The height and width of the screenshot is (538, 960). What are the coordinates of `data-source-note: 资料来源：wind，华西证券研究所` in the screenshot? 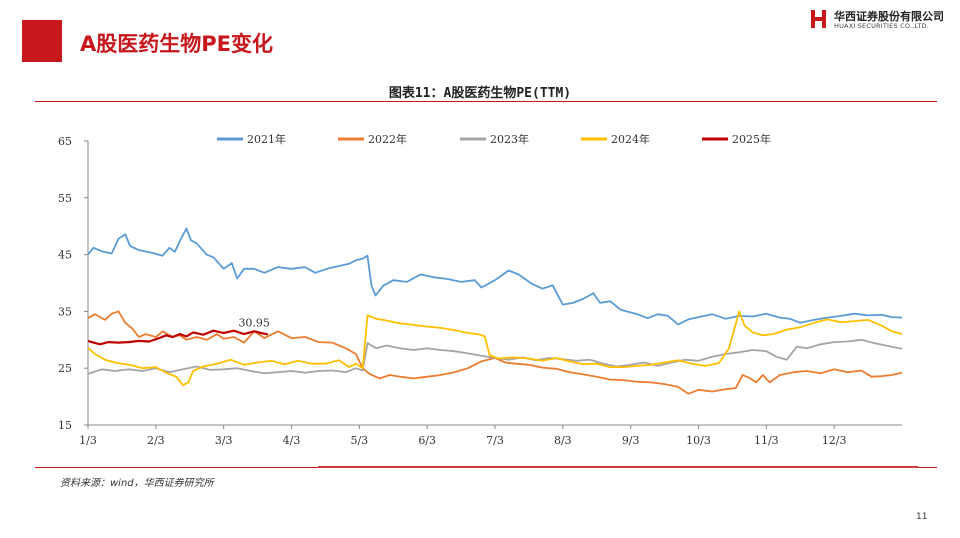 It's located at (137, 483).